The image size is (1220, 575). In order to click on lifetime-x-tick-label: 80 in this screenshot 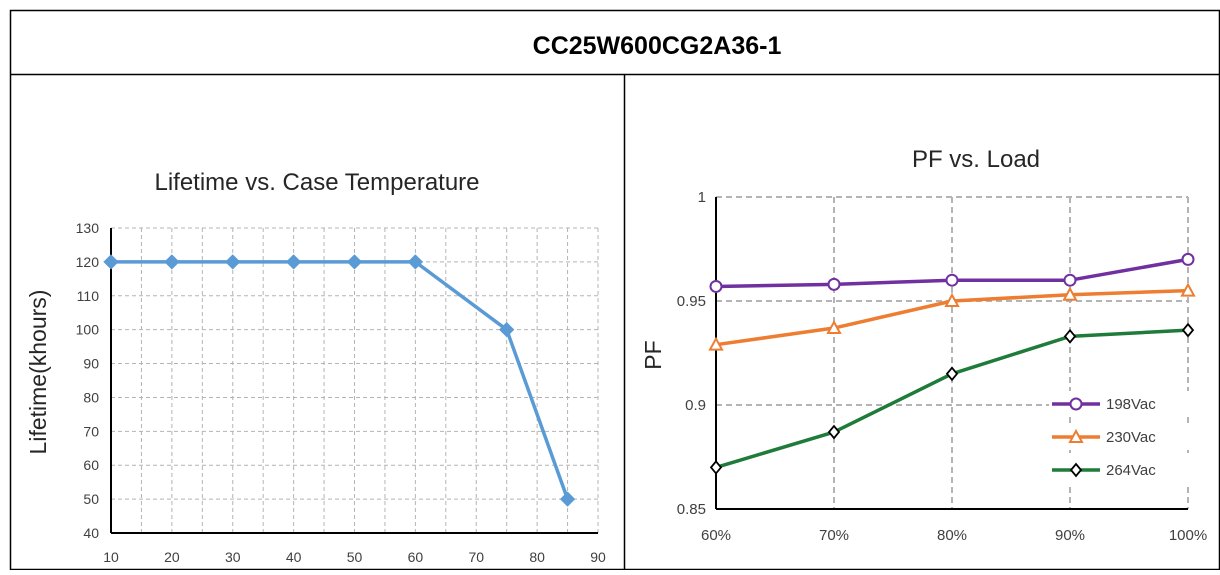, I will do `click(537, 557)`.